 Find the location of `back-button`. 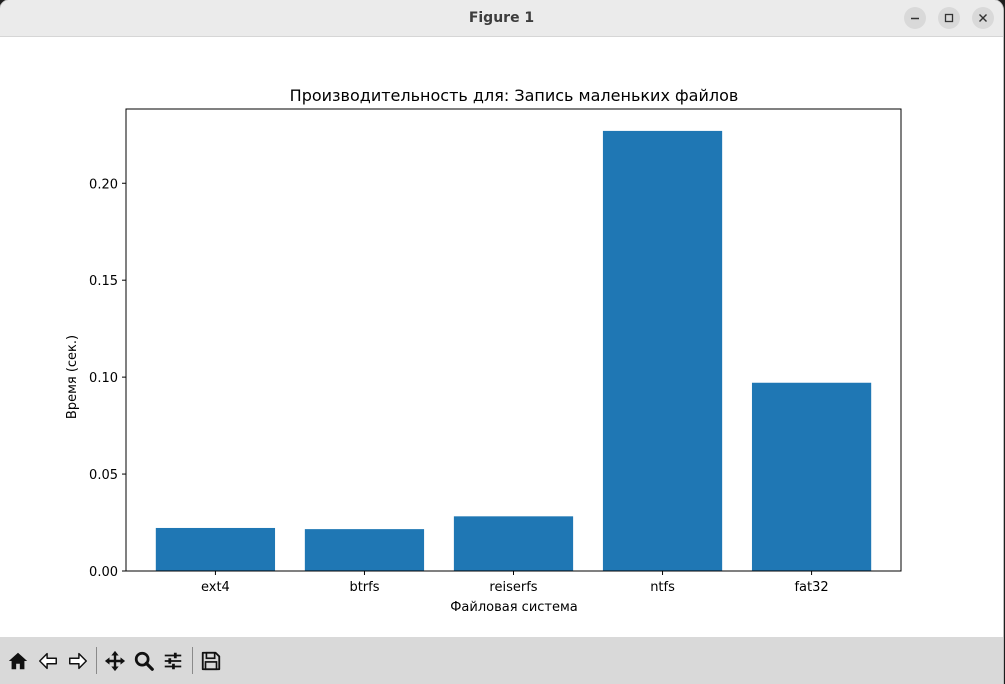

back-button is located at coordinates (48, 661).